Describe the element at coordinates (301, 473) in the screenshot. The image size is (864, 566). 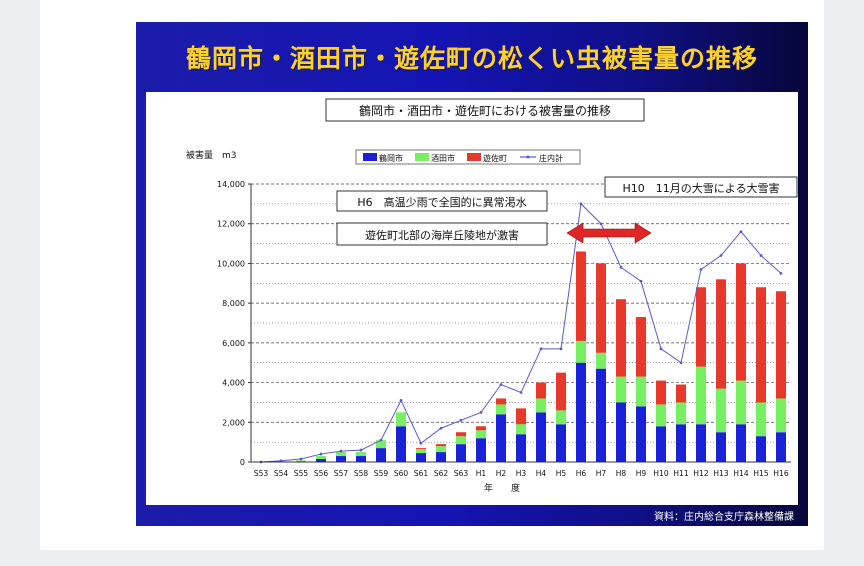
I see `x-tick-label: S55` at that location.